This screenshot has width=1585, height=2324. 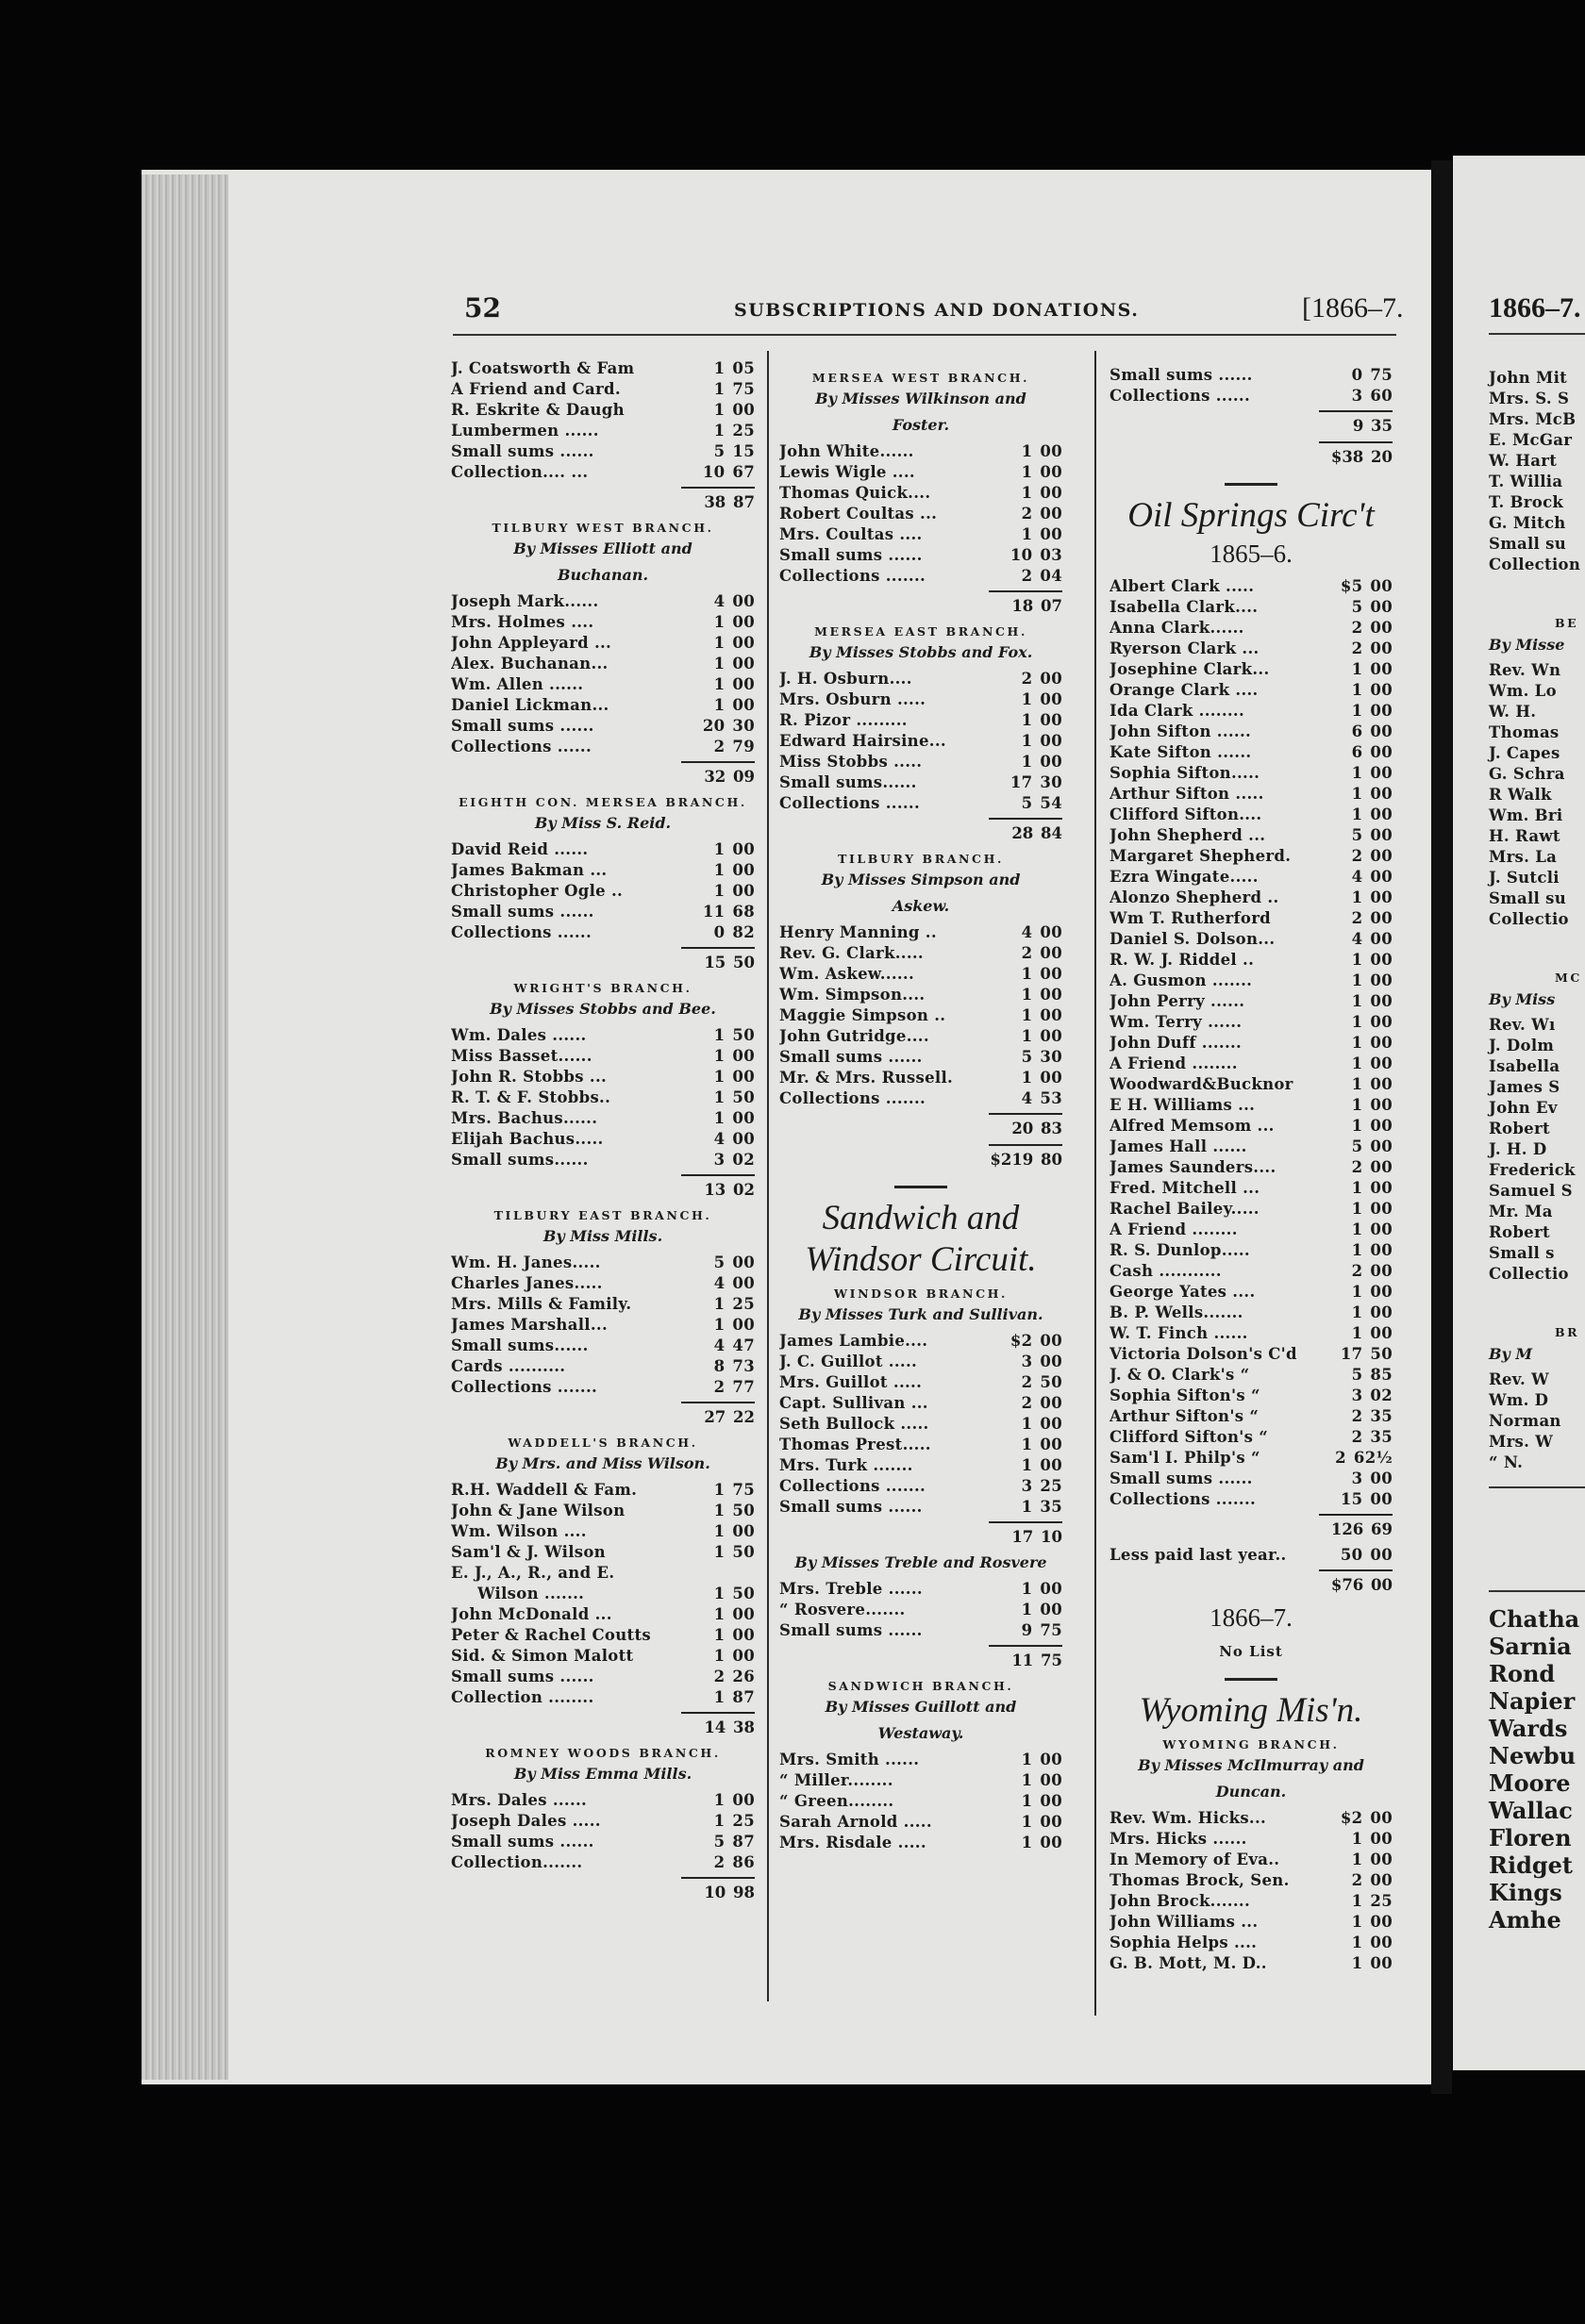 I want to click on entry-row: Less paid last year.. 50 00, so click(x=1251, y=1556).